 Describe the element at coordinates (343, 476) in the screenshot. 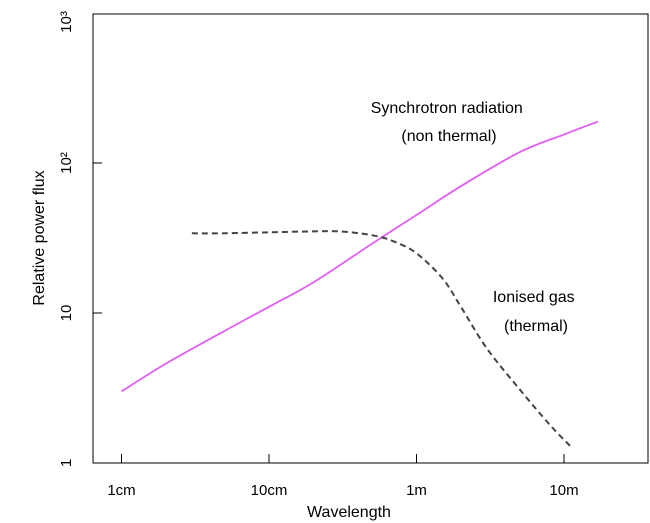

I see `x-axis-ticks: 1cm 10cm 1m 10m` at that location.